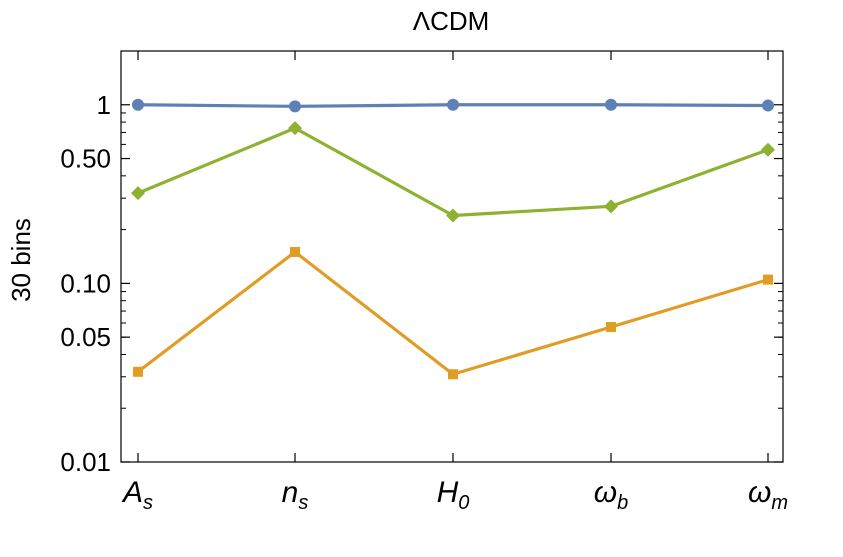 The height and width of the screenshot is (557, 843). What do you see at coordinates (137, 495) in the screenshot?
I see `x-tick-label-0: As` at bounding box center [137, 495].